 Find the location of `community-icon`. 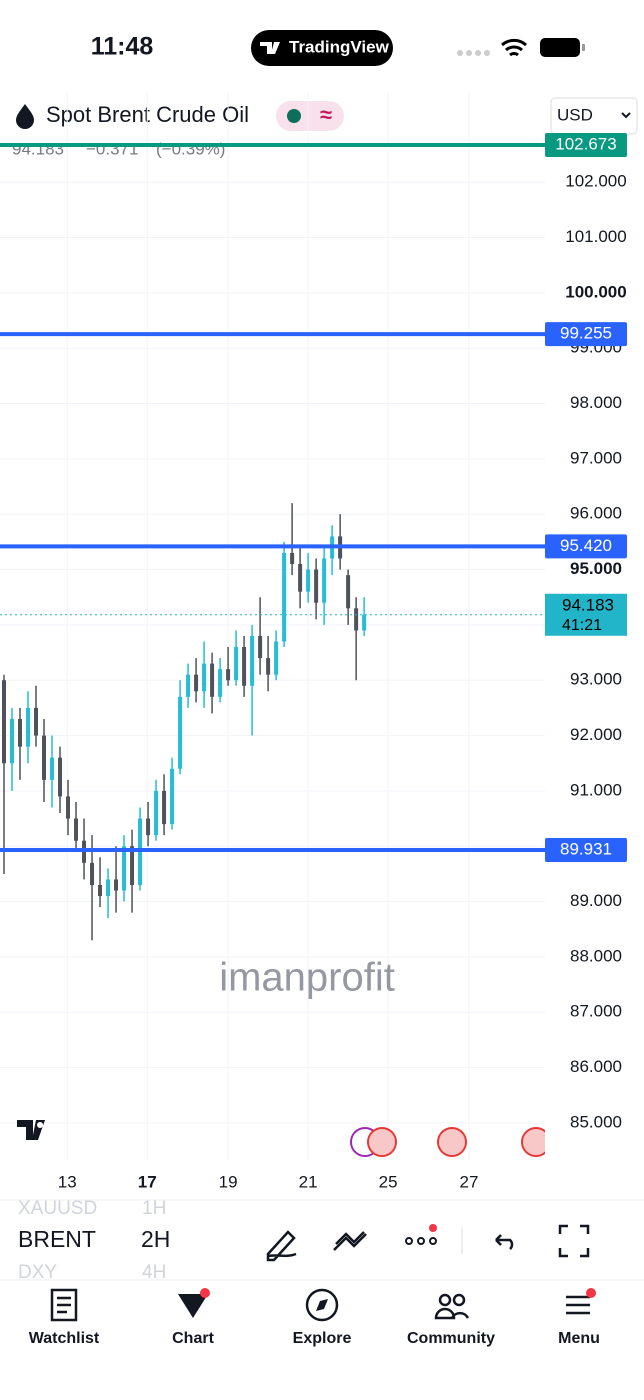

community-icon is located at coordinates (452, 1313).